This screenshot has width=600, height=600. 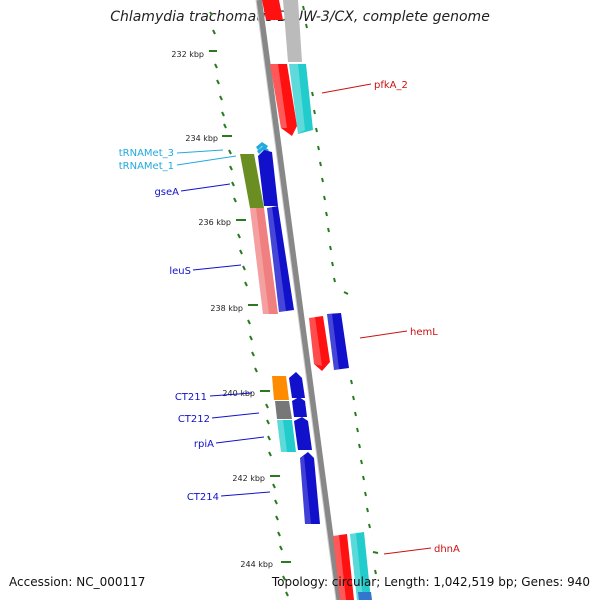 I want to click on cds-feature-hemL-red, so click(x=319, y=343).